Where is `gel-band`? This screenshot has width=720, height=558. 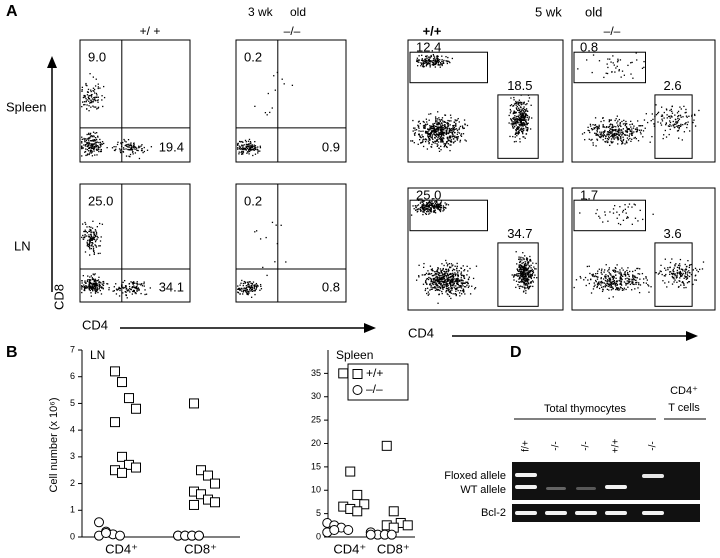 gel-band is located at coordinates (653, 513).